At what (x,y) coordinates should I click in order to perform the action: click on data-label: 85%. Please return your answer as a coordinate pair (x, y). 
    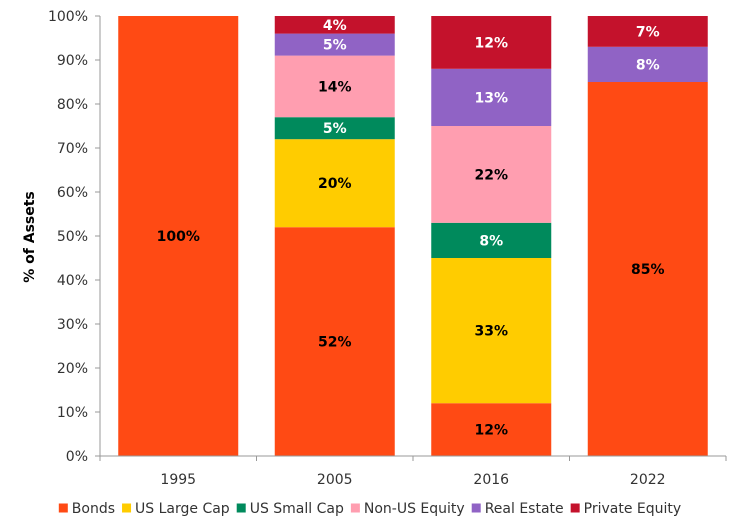
    Looking at the image, I should click on (648, 270).